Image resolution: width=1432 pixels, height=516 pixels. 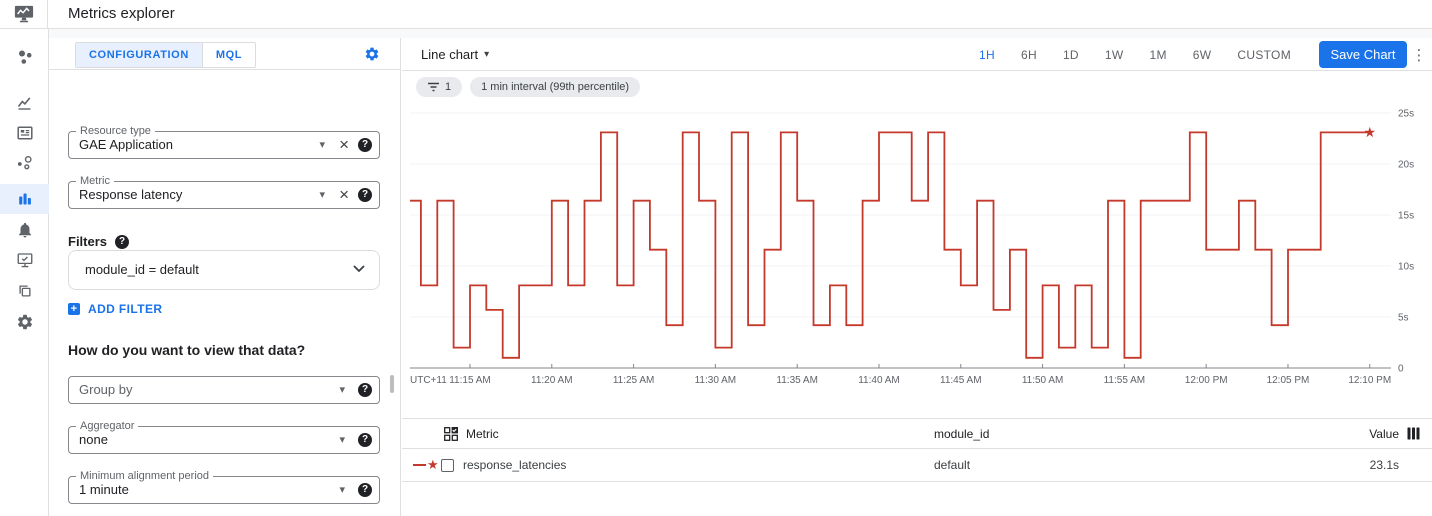 I want to click on svg-text: 11:45 AM, so click(x=961, y=380).